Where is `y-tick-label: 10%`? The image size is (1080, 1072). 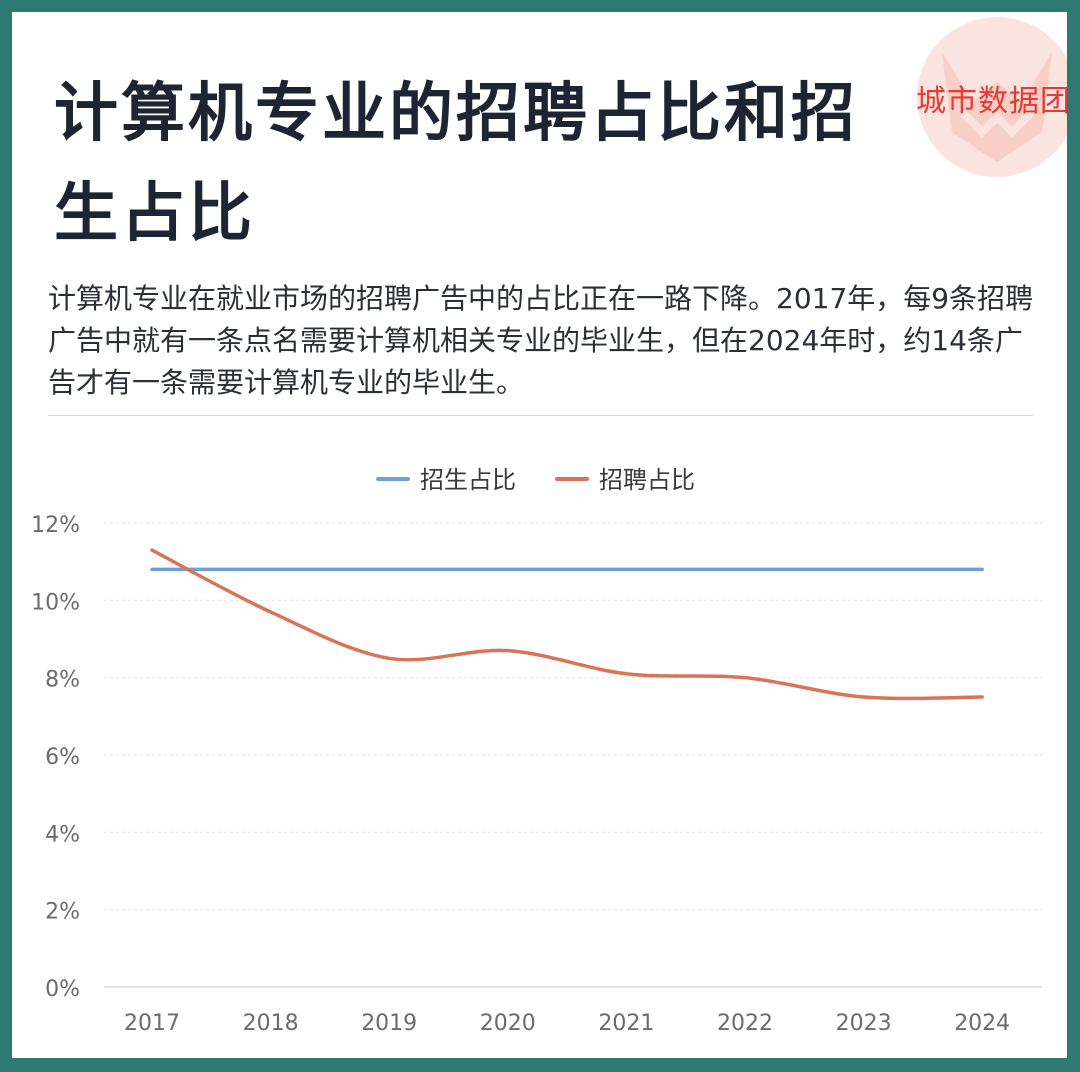 y-tick-label: 10% is located at coordinates (55, 602).